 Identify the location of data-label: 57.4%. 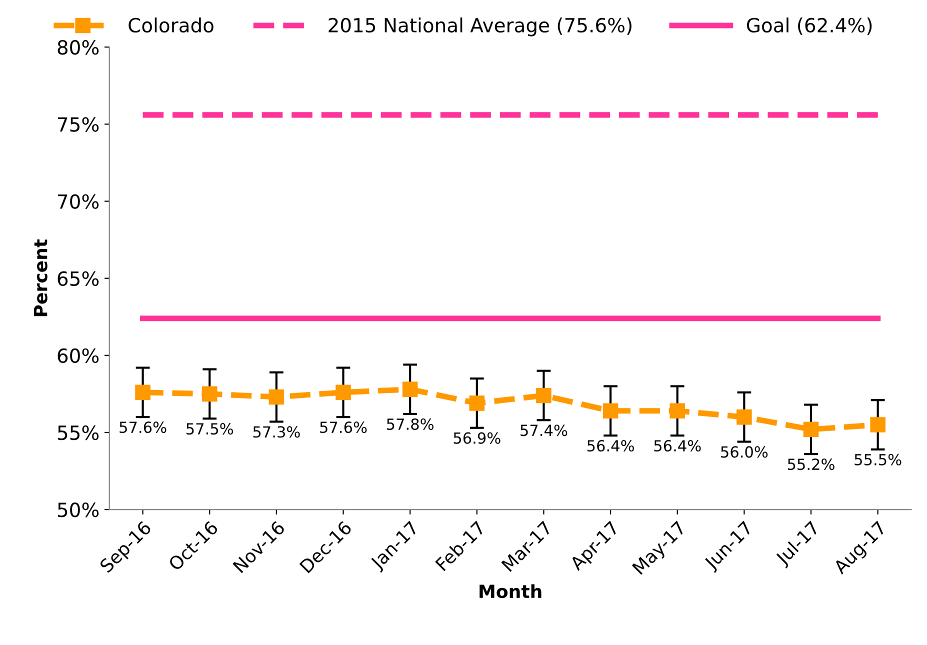
(544, 430).